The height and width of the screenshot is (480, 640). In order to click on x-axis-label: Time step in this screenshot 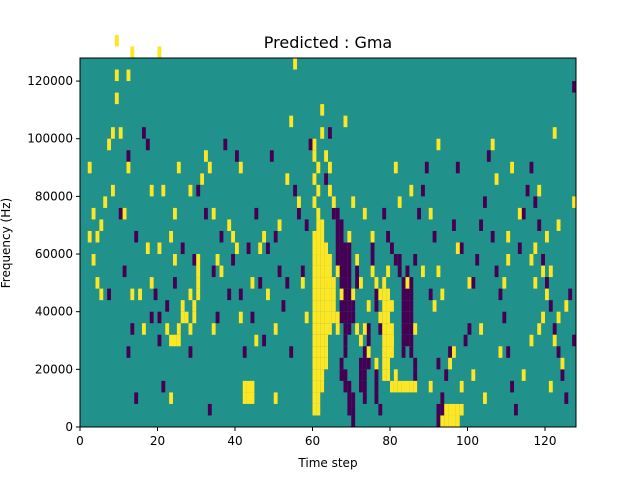, I will do `click(327, 463)`.